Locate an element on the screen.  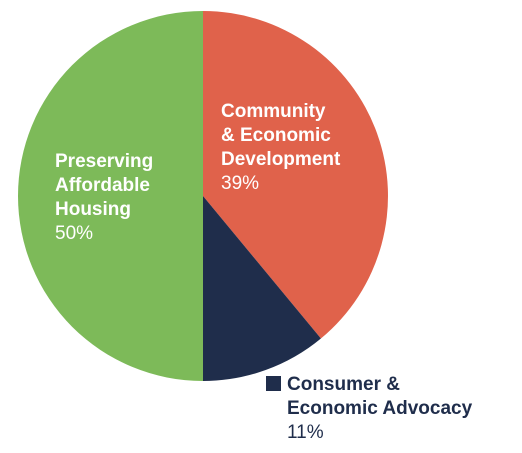
slice-name-line: Affordable is located at coordinates (102, 185).